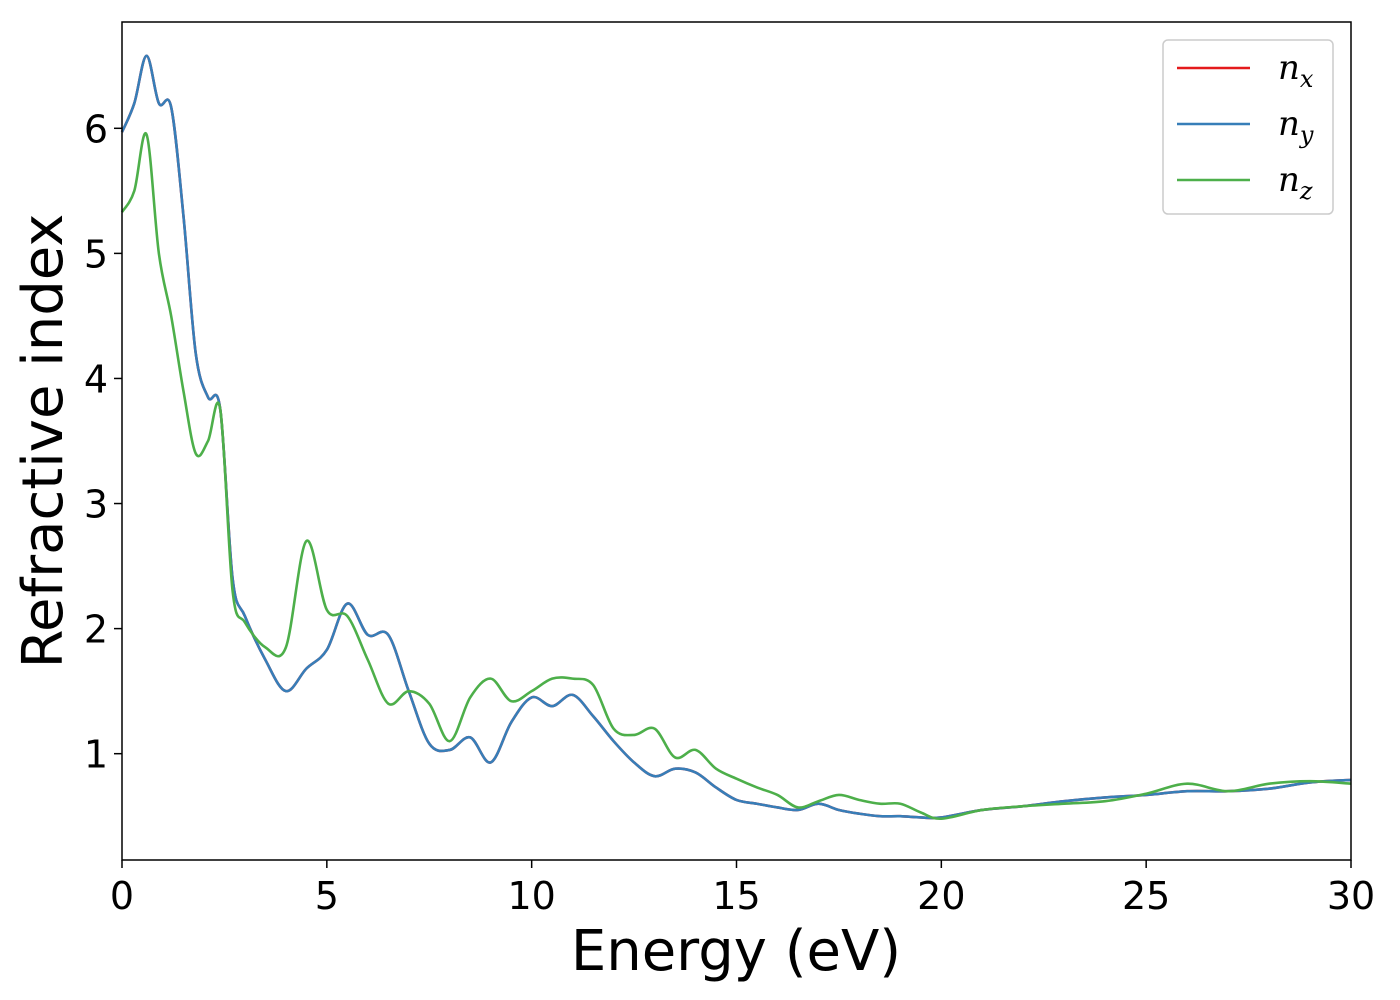 The image size is (1400, 1000). I want to click on x-axis-ticks: 0 5 10 15 20 25 30, so click(742, 889).